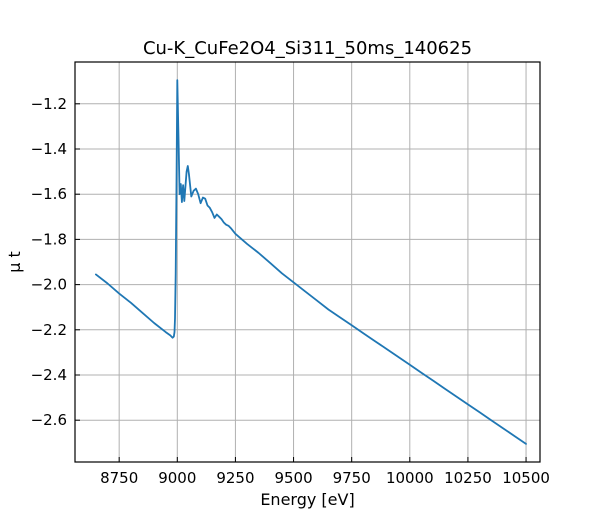 The height and width of the screenshot is (520, 600). Describe the element at coordinates (14, 262) in the screenshot. I see `y-axis-label: μ t` at that location.